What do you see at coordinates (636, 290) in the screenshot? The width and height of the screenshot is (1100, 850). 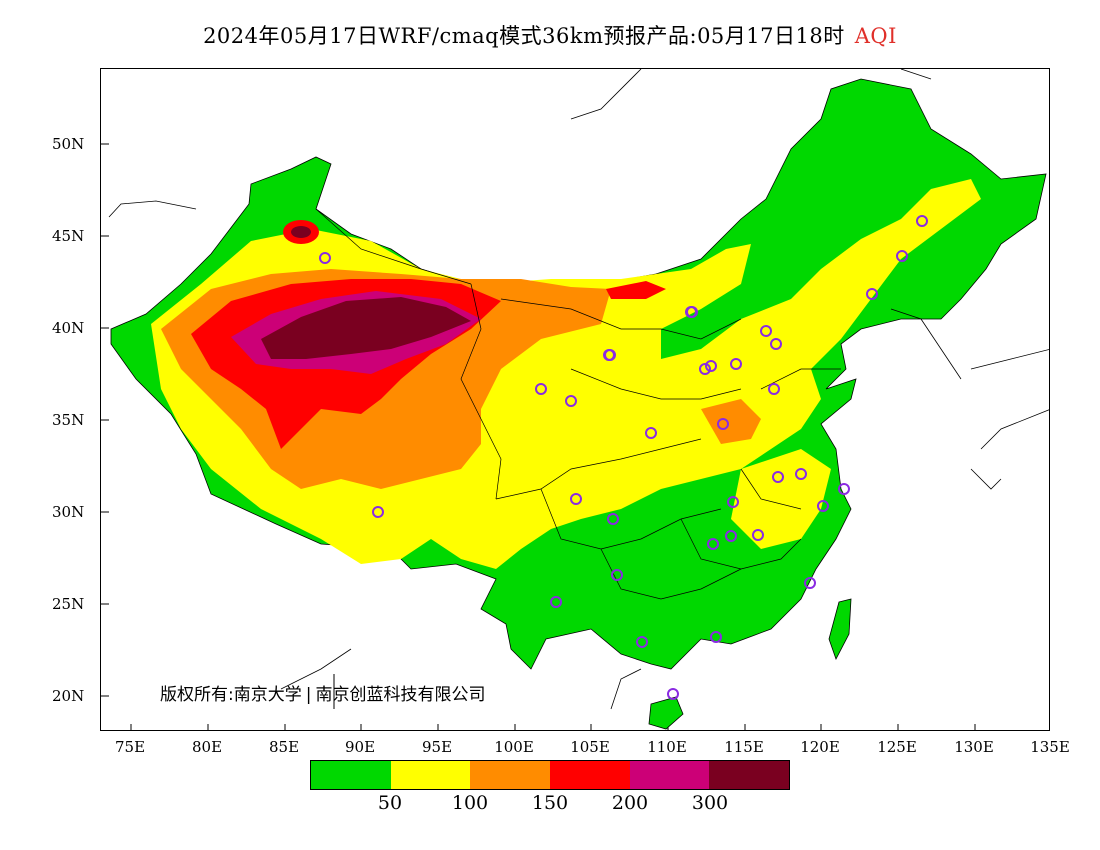 I see `aqi-unhealthy-region-north` at bounding box center [636, 290].